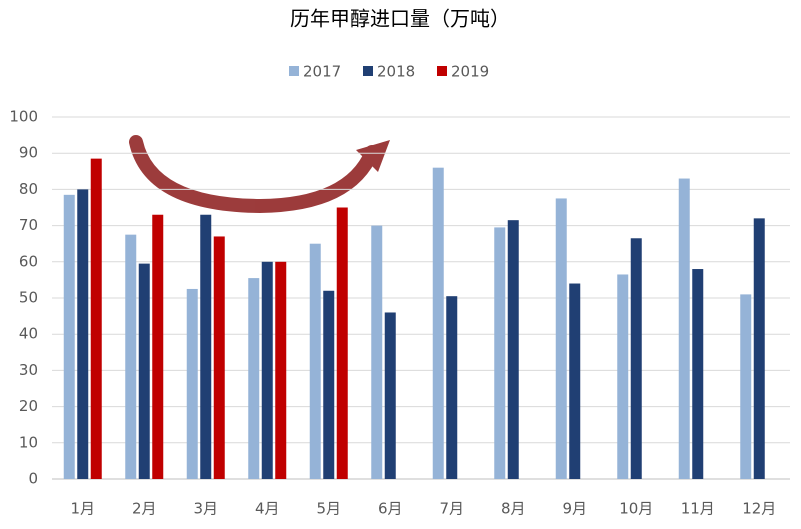  What do you see at coordinates (267, 509) in the screenshot?
I see `x-tick-label: 4月` at bounding box center [267, 509].